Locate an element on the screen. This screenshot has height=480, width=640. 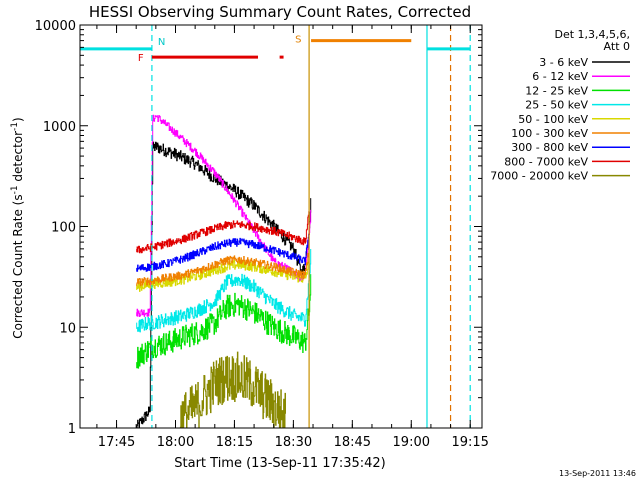
x-axis-label: Start Time (13-Sep-11 17:35:42) is located at coordinates (279, 463).